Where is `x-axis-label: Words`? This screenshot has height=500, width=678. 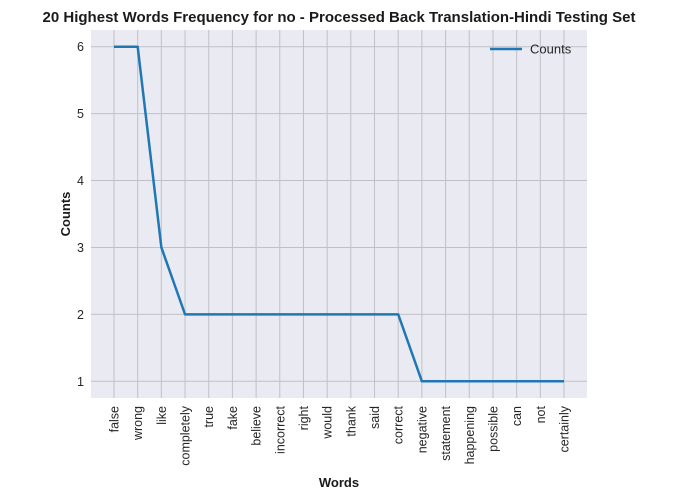
x-axis-label: Words is located at coordinates (339, 482).